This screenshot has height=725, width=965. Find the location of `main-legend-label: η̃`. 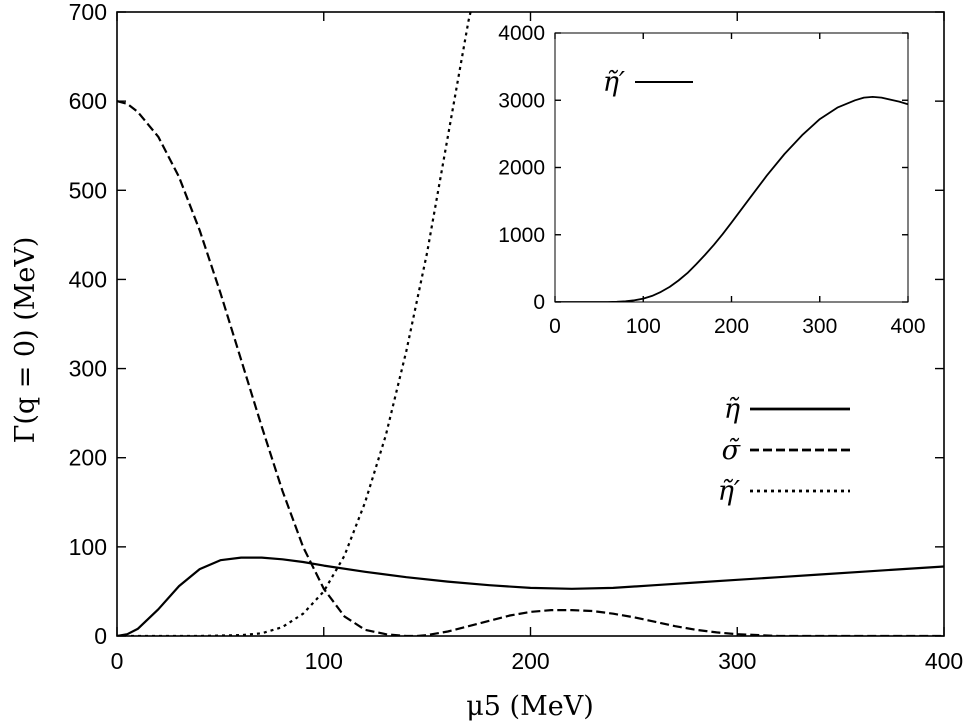

main-legend-label: η̃ is located at coordinates (732, 409).